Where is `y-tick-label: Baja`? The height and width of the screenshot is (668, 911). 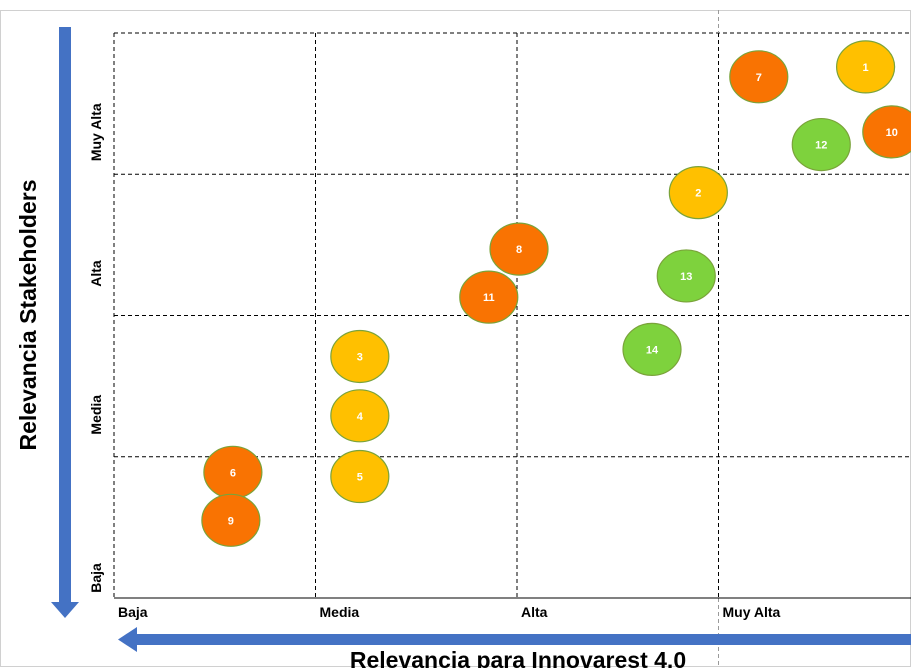 y-tick-label: Baja is located at coordinates (96, 578).